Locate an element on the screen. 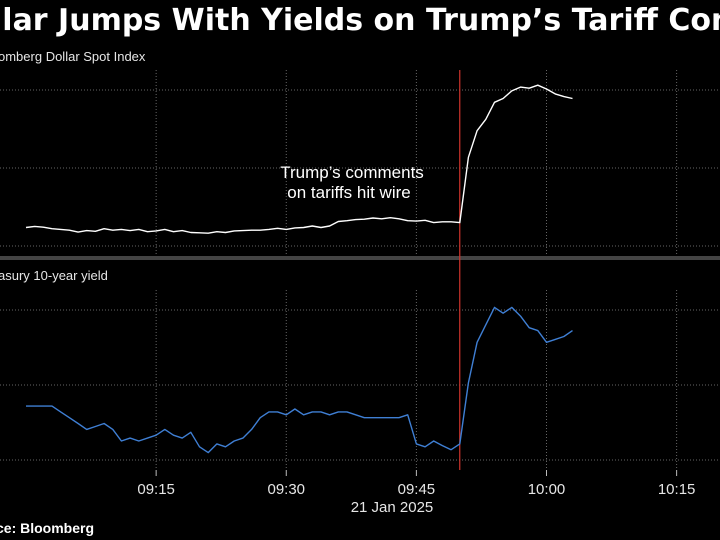 The height and width of the screenshot is (540, 720). x-axis-tick-label: 09:30 is located at coordinates (286, 489).